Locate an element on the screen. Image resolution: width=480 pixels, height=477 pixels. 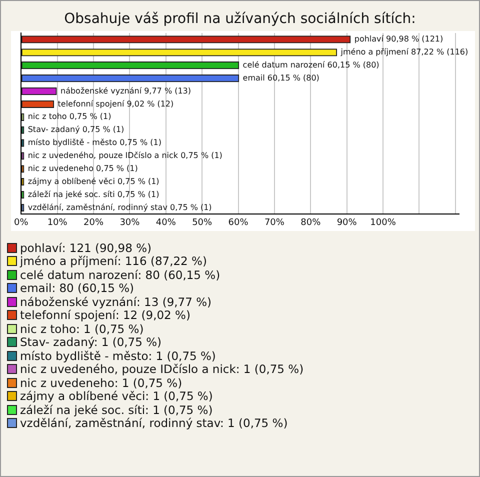
data-label: celé datum narození 60,15 % (80) is located at coordinates (311, 65).